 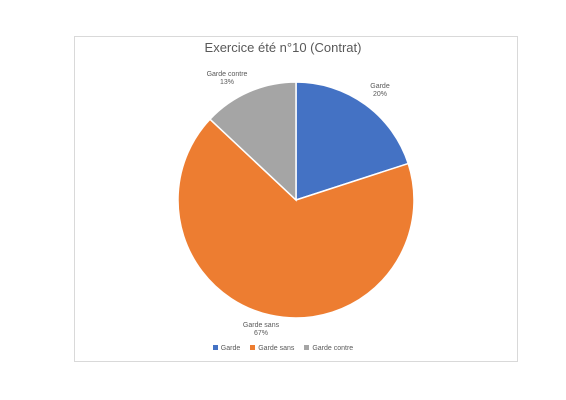 What do you see at coordinates (226, 82) in the screenshot?
I see `data-label-garde-contre-value: 13%` at bounding box center [226, 82].